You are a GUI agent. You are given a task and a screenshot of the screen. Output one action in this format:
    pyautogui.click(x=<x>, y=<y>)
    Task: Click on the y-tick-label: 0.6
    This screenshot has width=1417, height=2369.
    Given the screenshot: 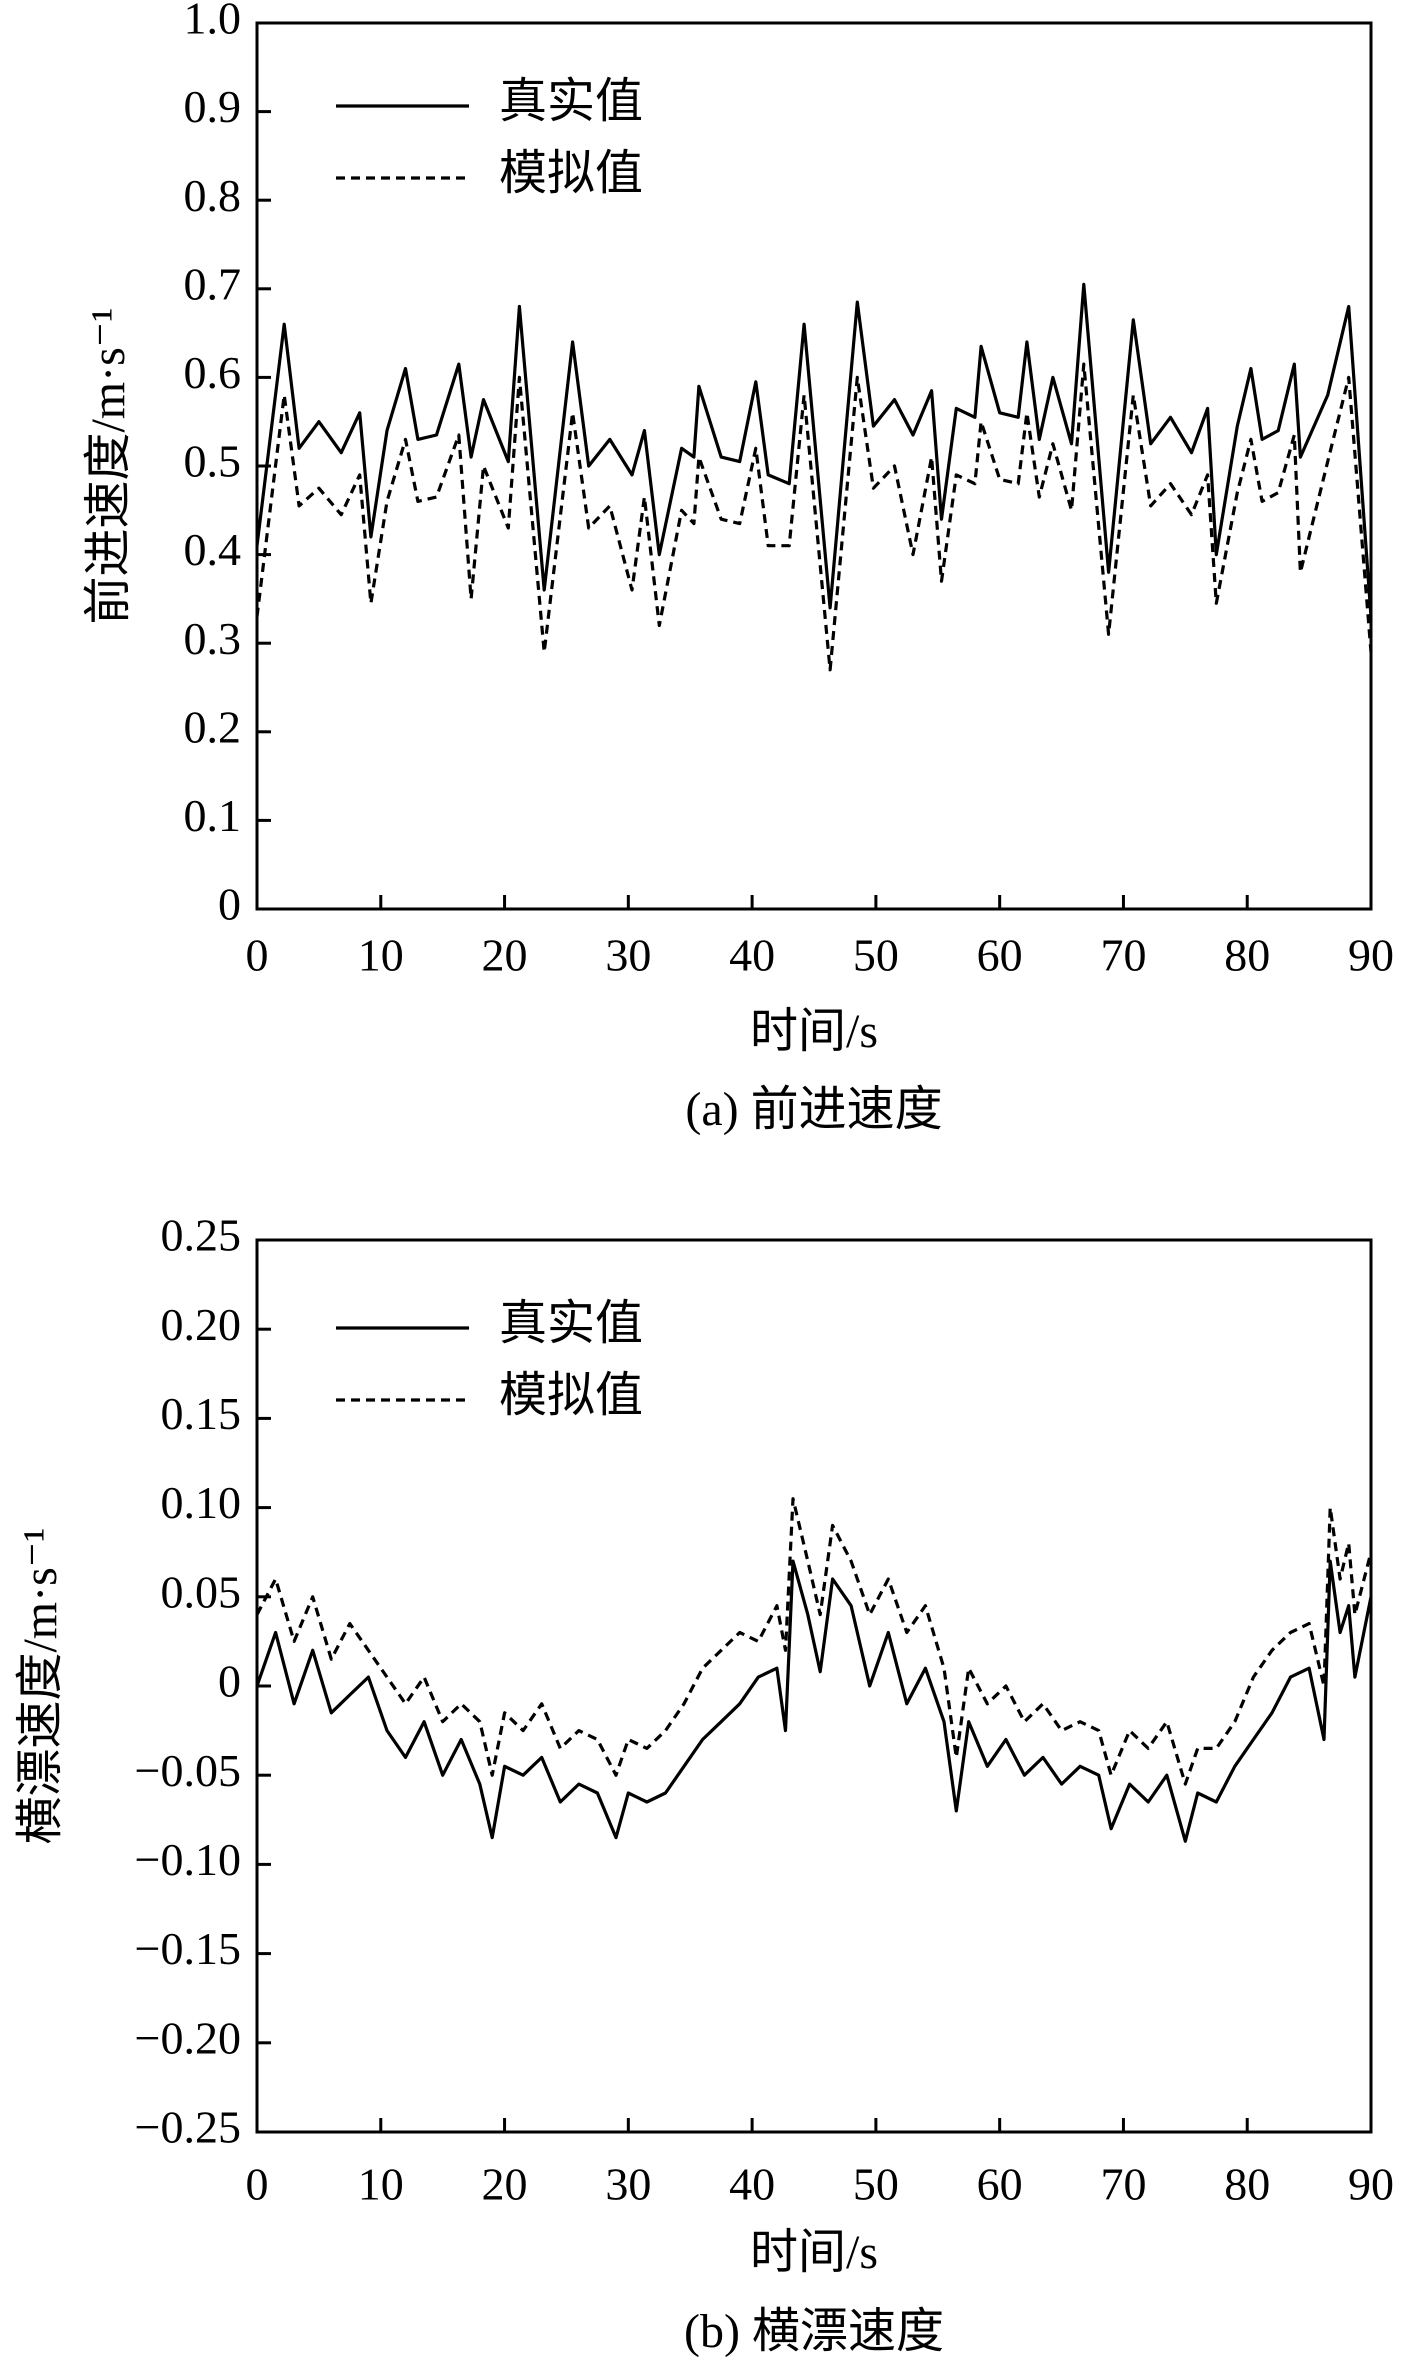 What is the action you would take?
    pyautogui.click(x=213, y=372)
    